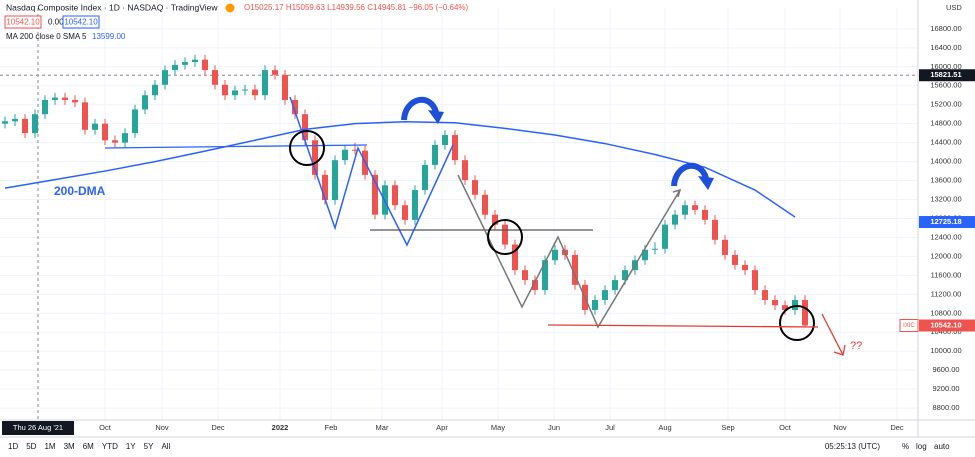 This screenshot has height=457, width=975. I want to click on y-tick-label: 9600.00, so click(945, 369).